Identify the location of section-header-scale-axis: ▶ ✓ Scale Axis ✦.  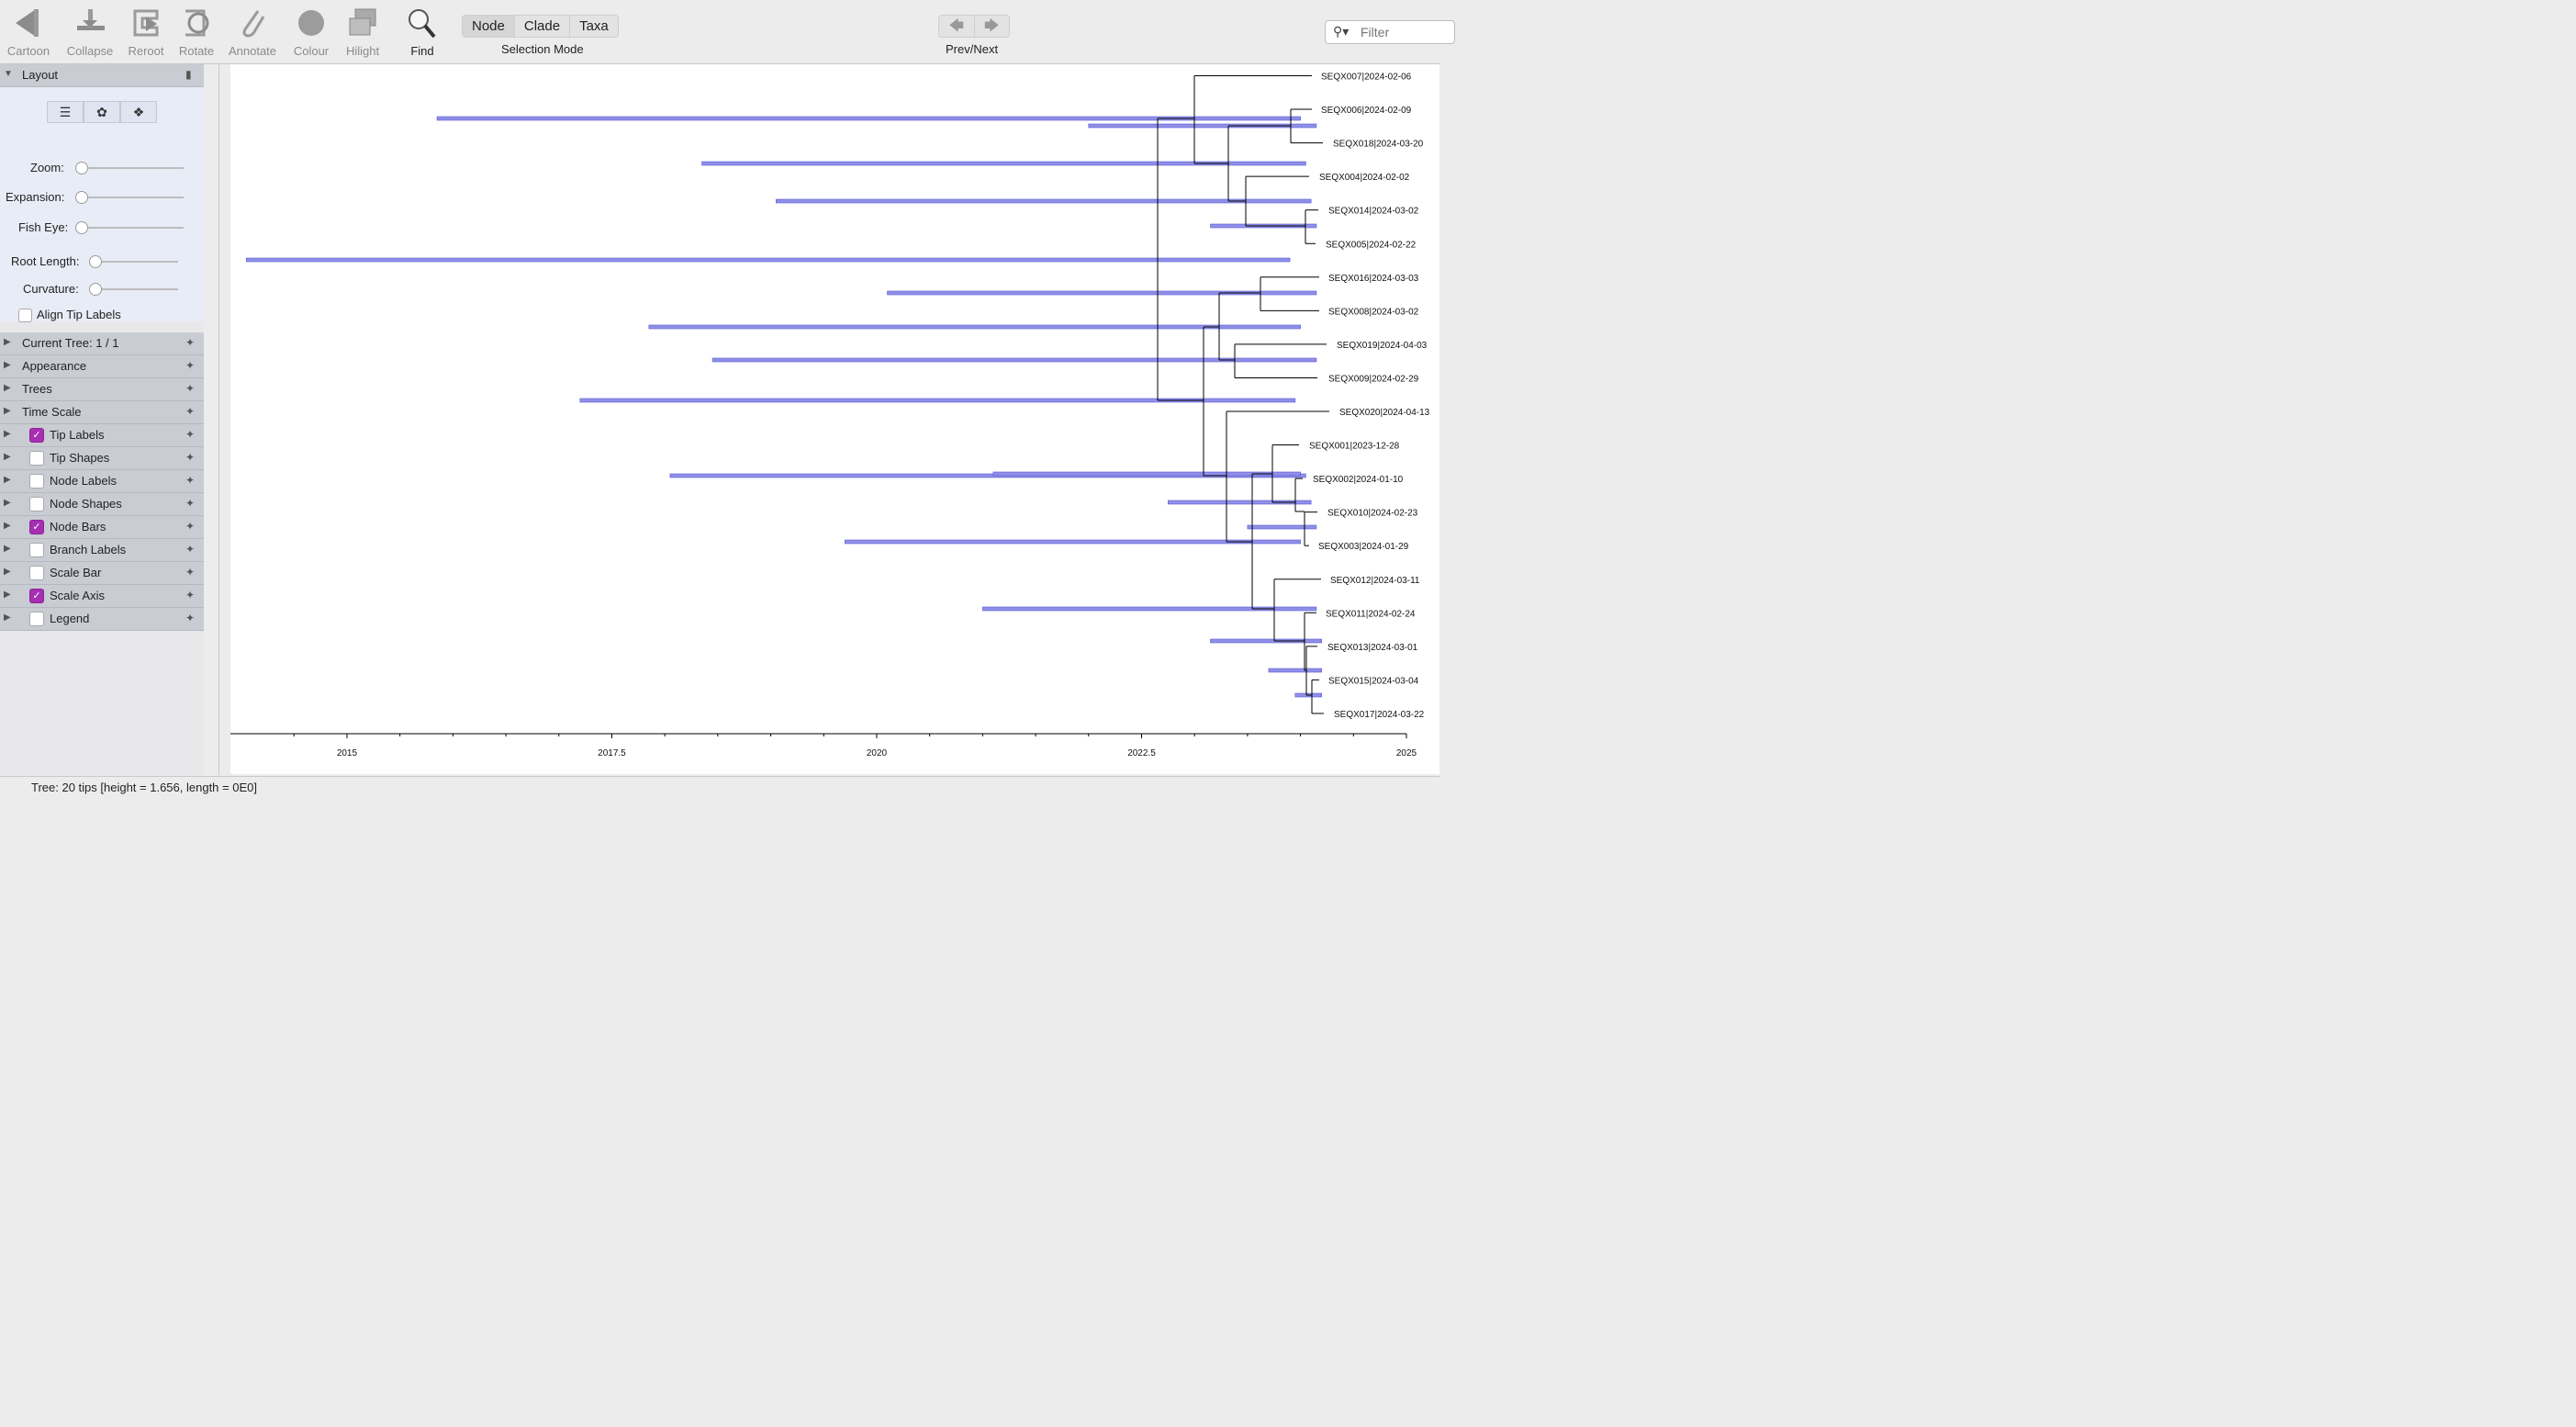
(102, 596).